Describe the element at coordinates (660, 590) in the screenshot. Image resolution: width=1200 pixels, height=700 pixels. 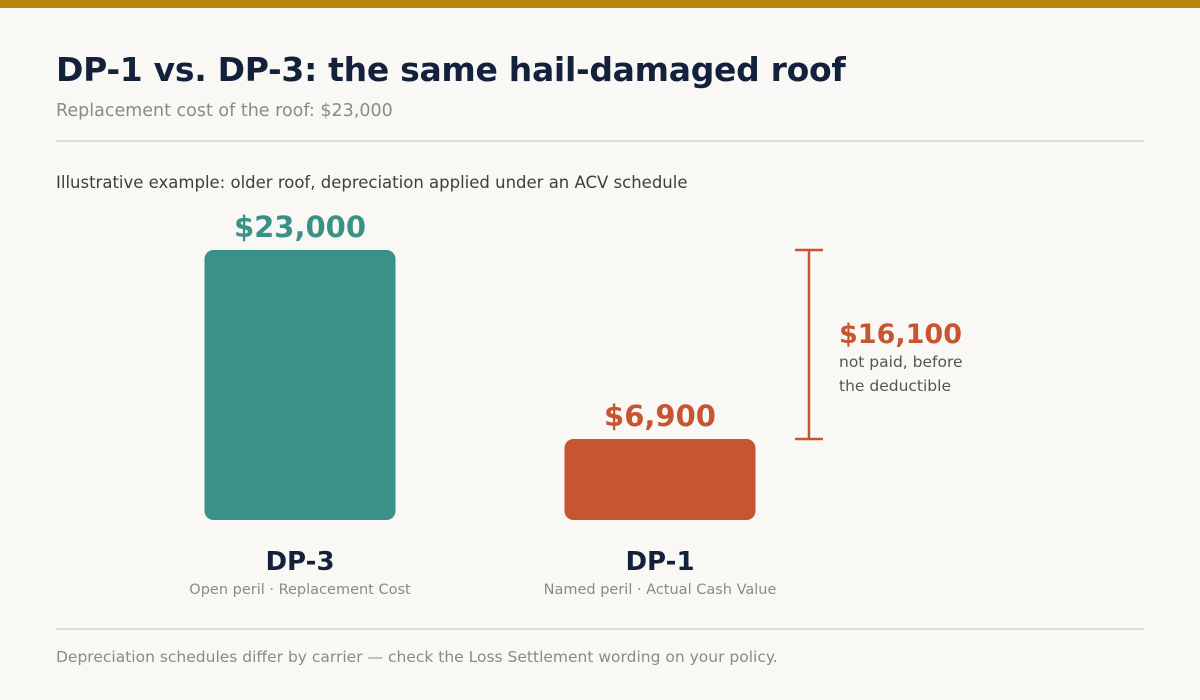
I see `category-sublabel-dp-1: Named peril · Actual Cash Value` at that location.